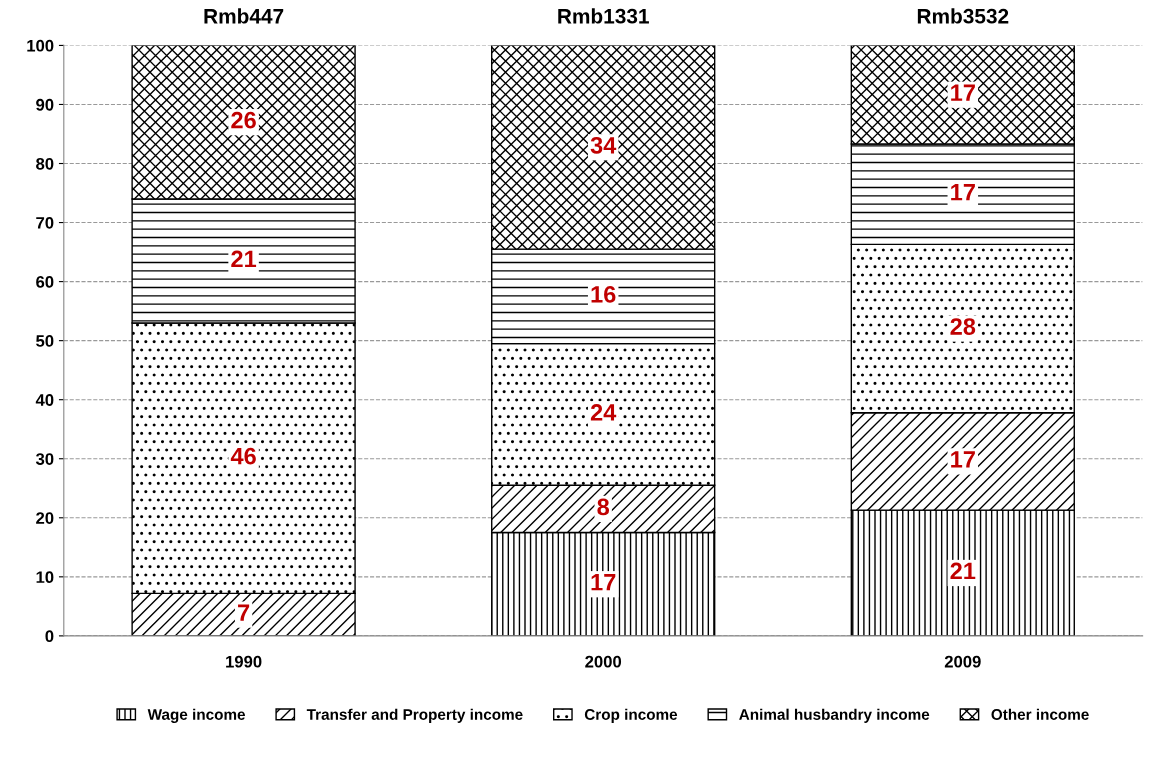 This screenshot has height=757, width=1160. Describe the element at coordinates (44, 459) in the screenshot. I see `y-tick-label: 30` at that location.